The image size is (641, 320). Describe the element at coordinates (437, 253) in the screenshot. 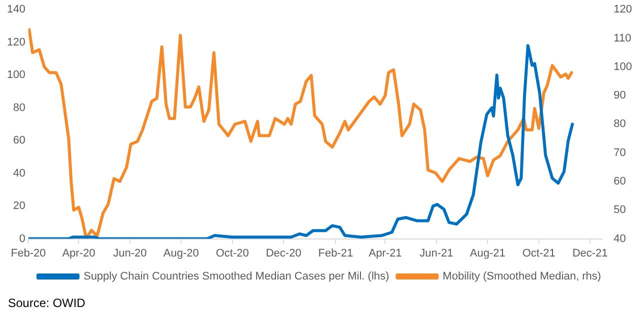

I see `x-tick-label: Jun-21` at that location.